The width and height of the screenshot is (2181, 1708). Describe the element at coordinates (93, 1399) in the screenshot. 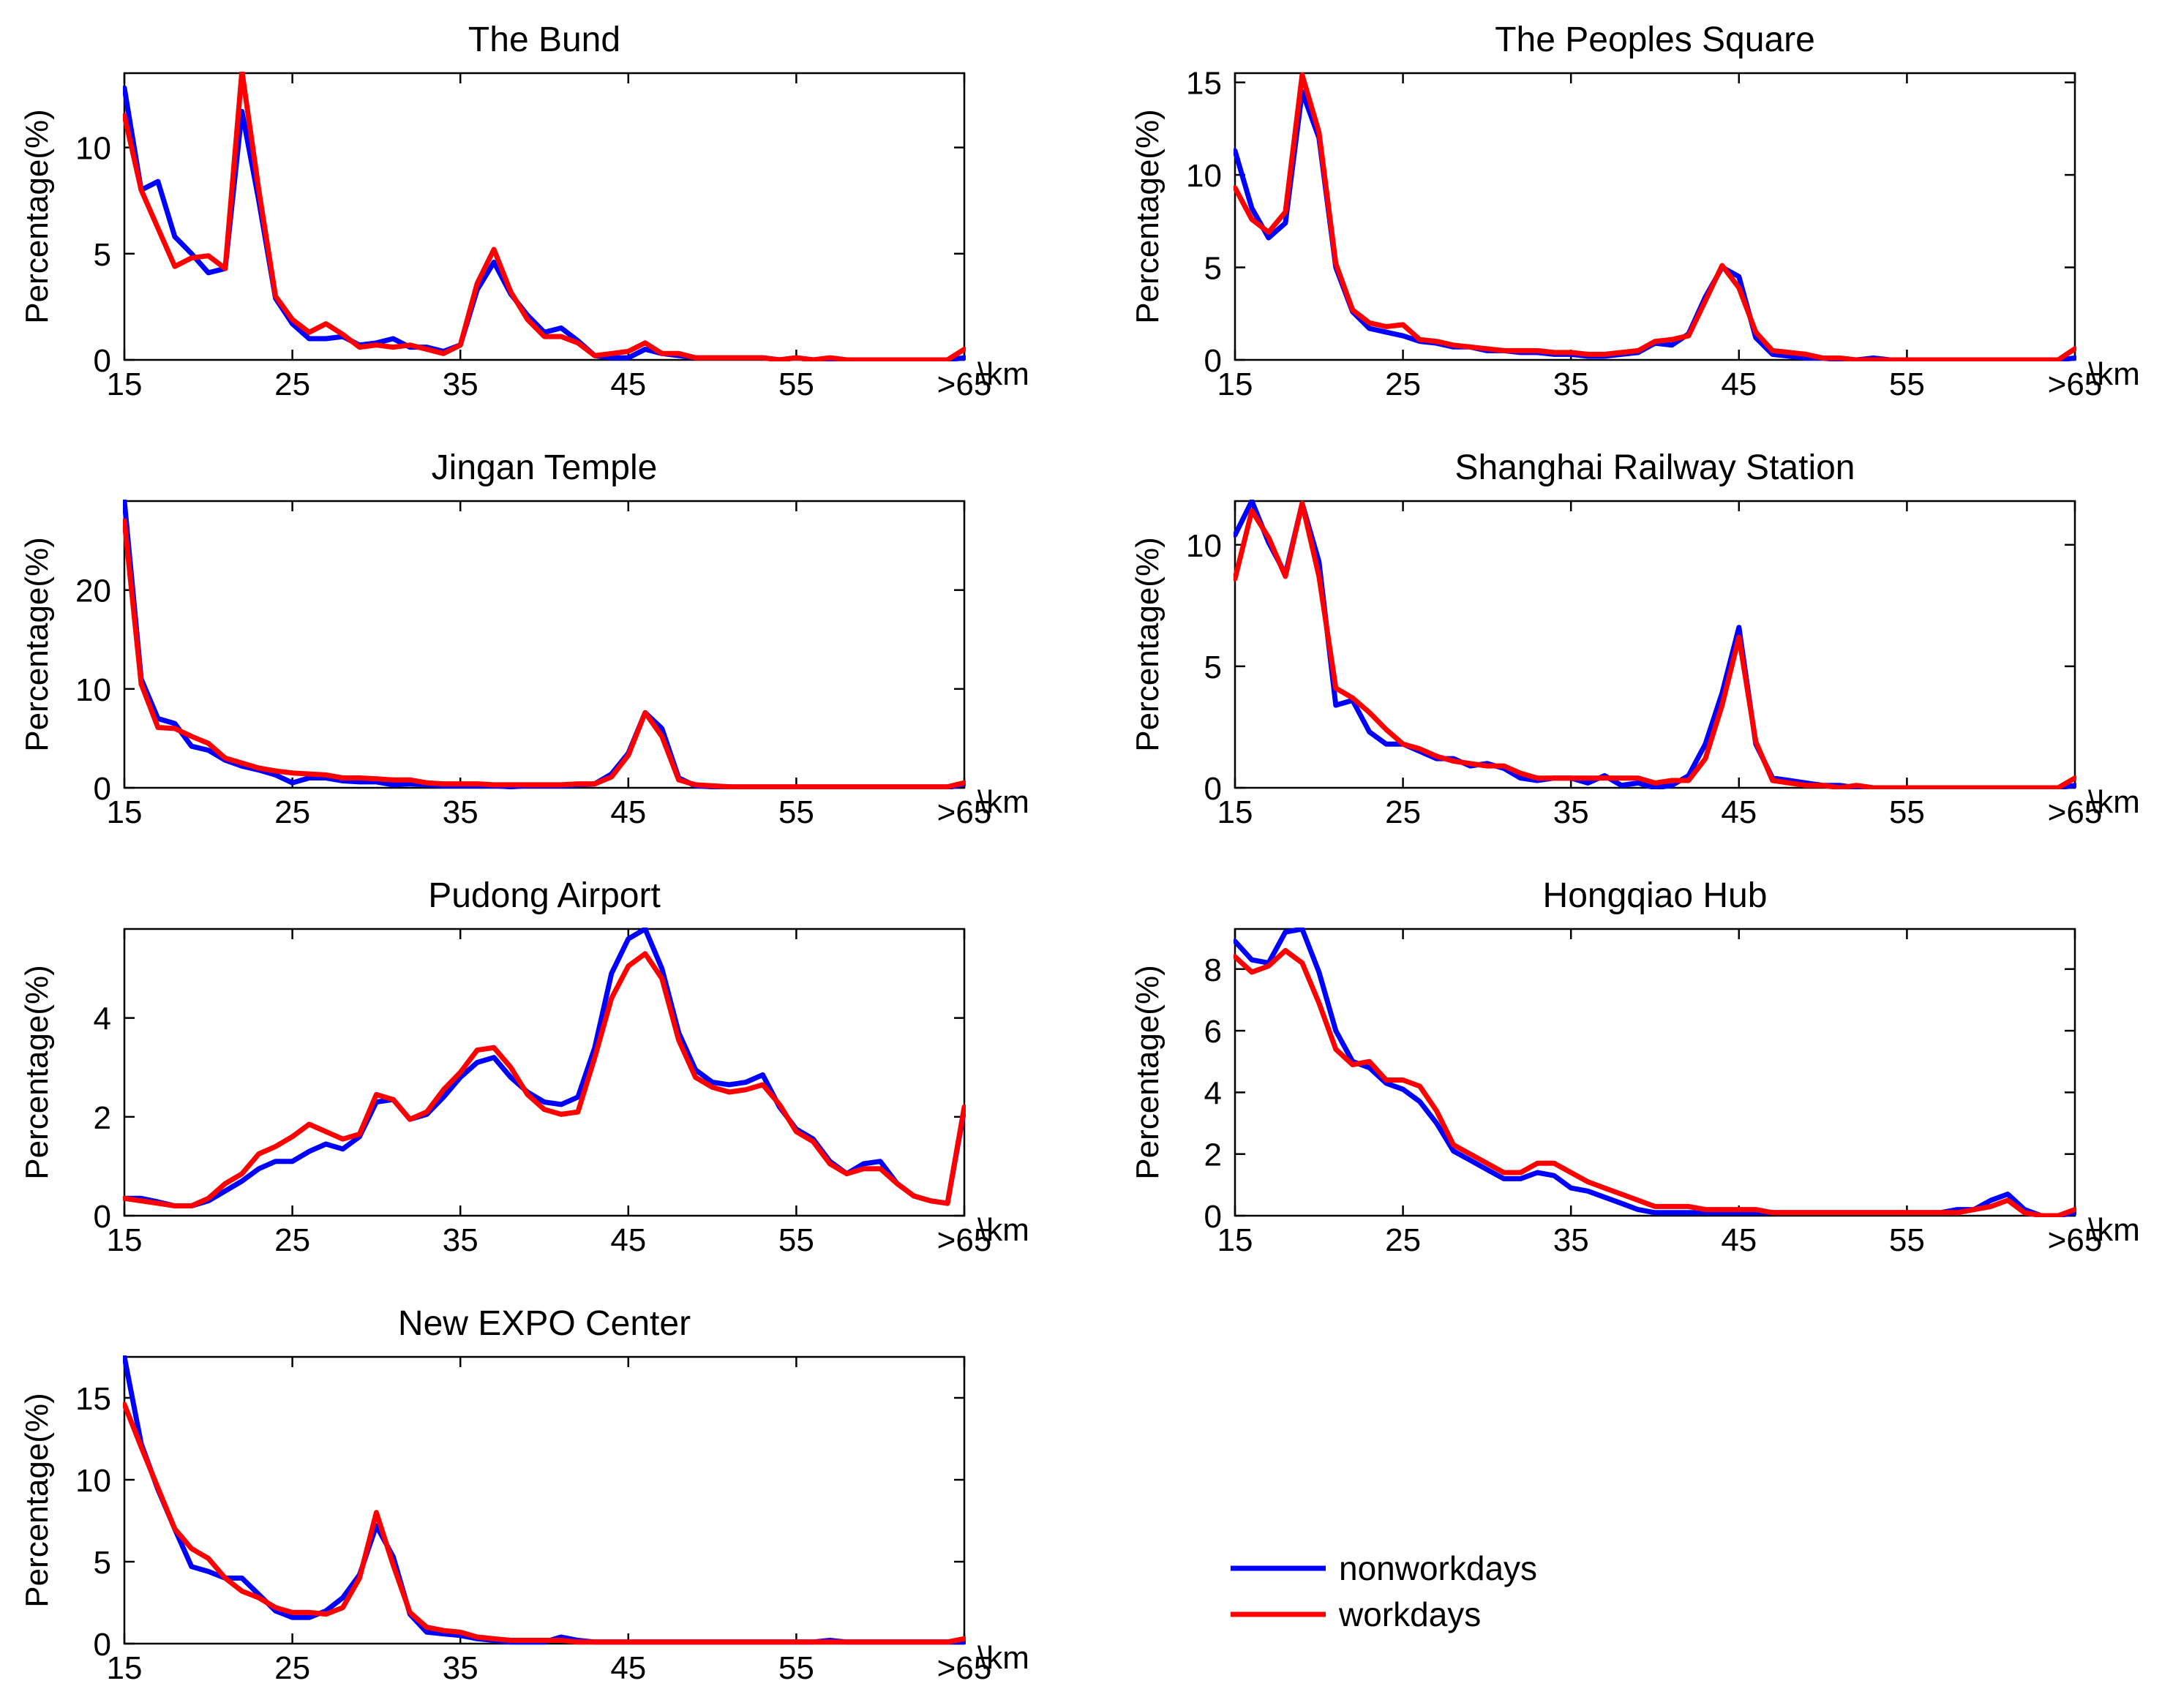

I see `y-tick-label: 15` at that location.